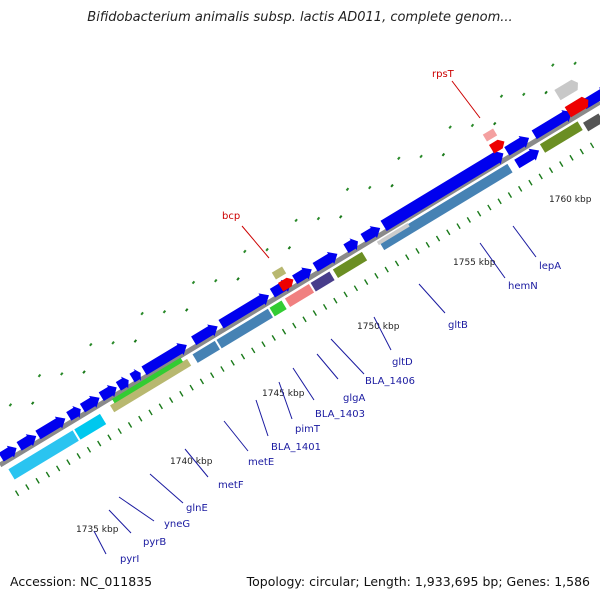  I want to click on highlight-label-bcp: bcp, so click(231, 216).